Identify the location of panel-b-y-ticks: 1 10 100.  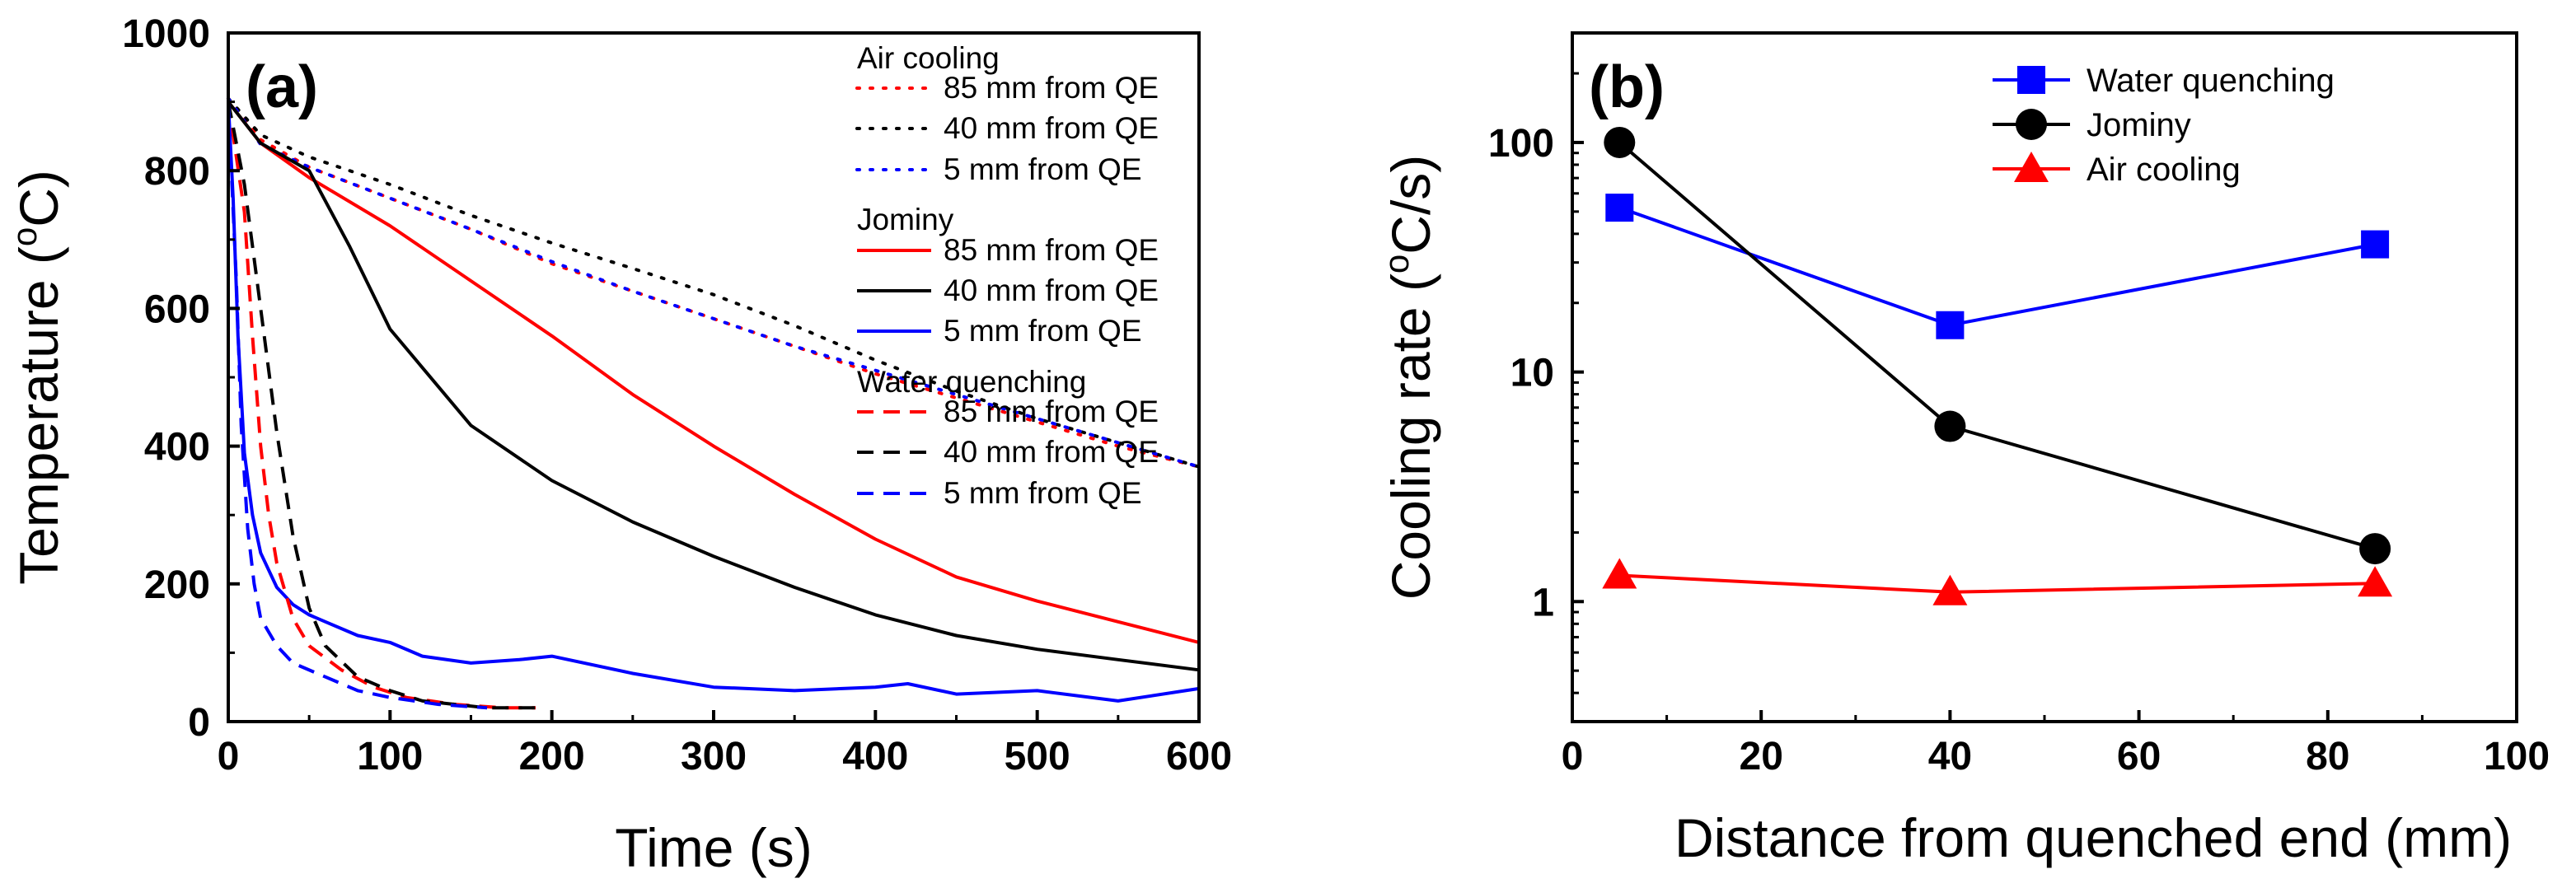
(1536, 377).